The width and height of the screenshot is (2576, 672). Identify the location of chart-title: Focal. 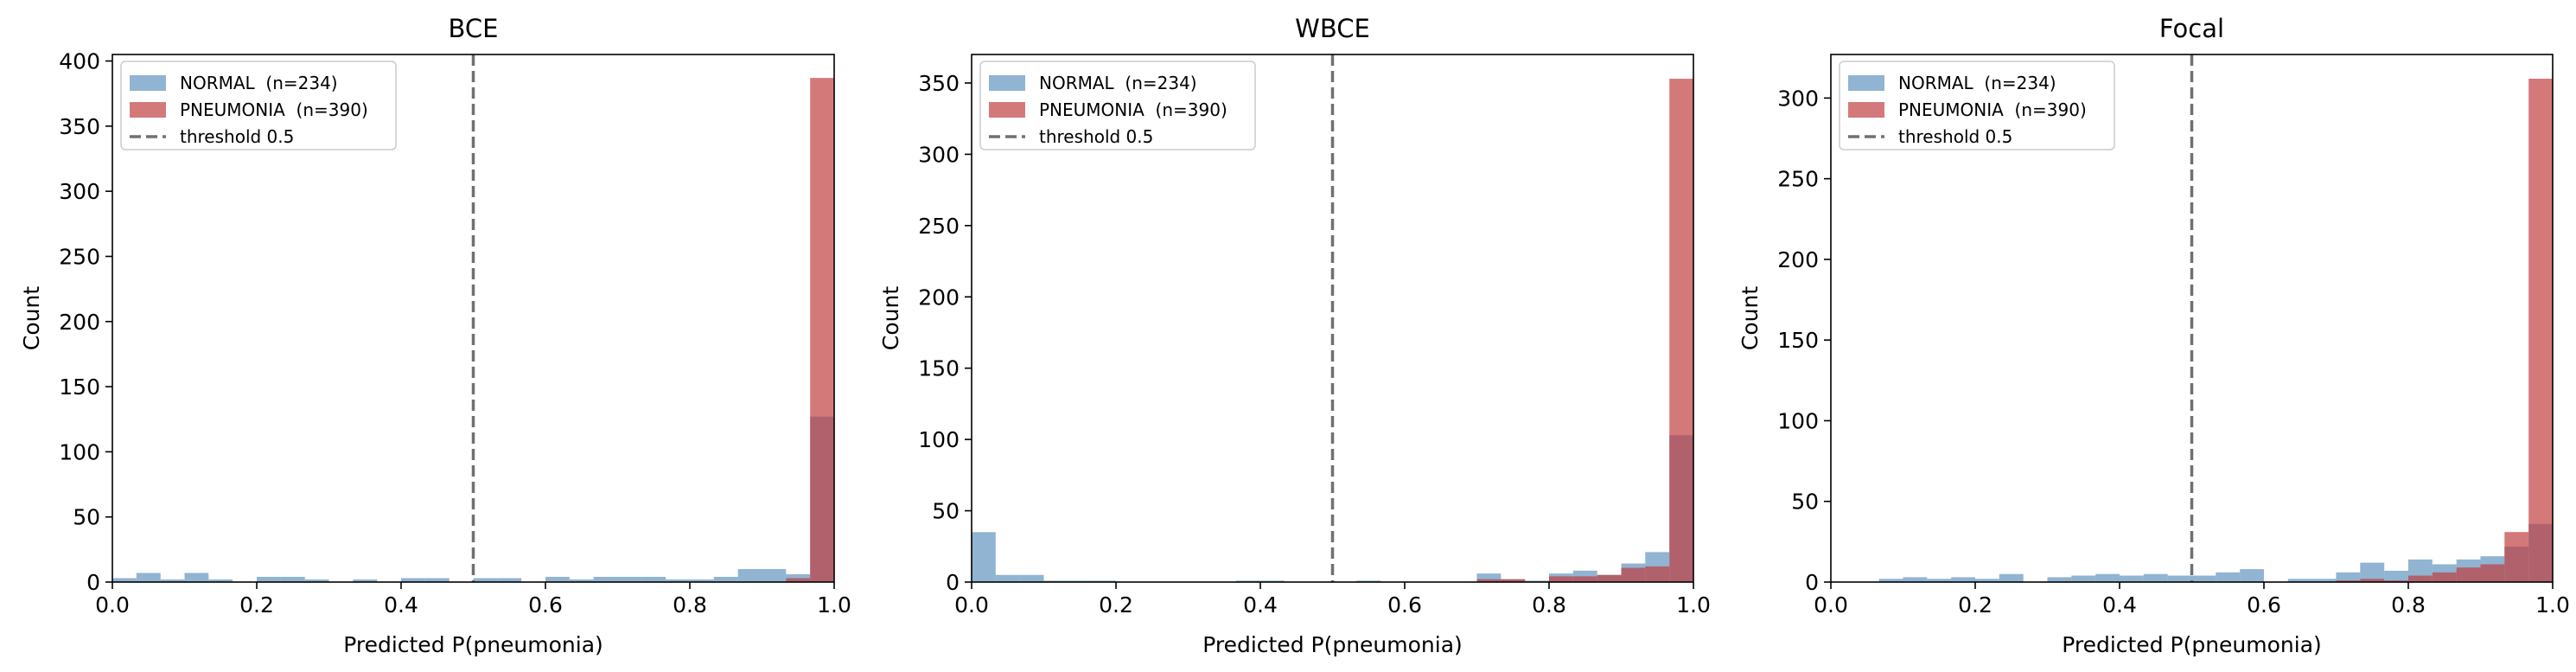
(2191, 28).